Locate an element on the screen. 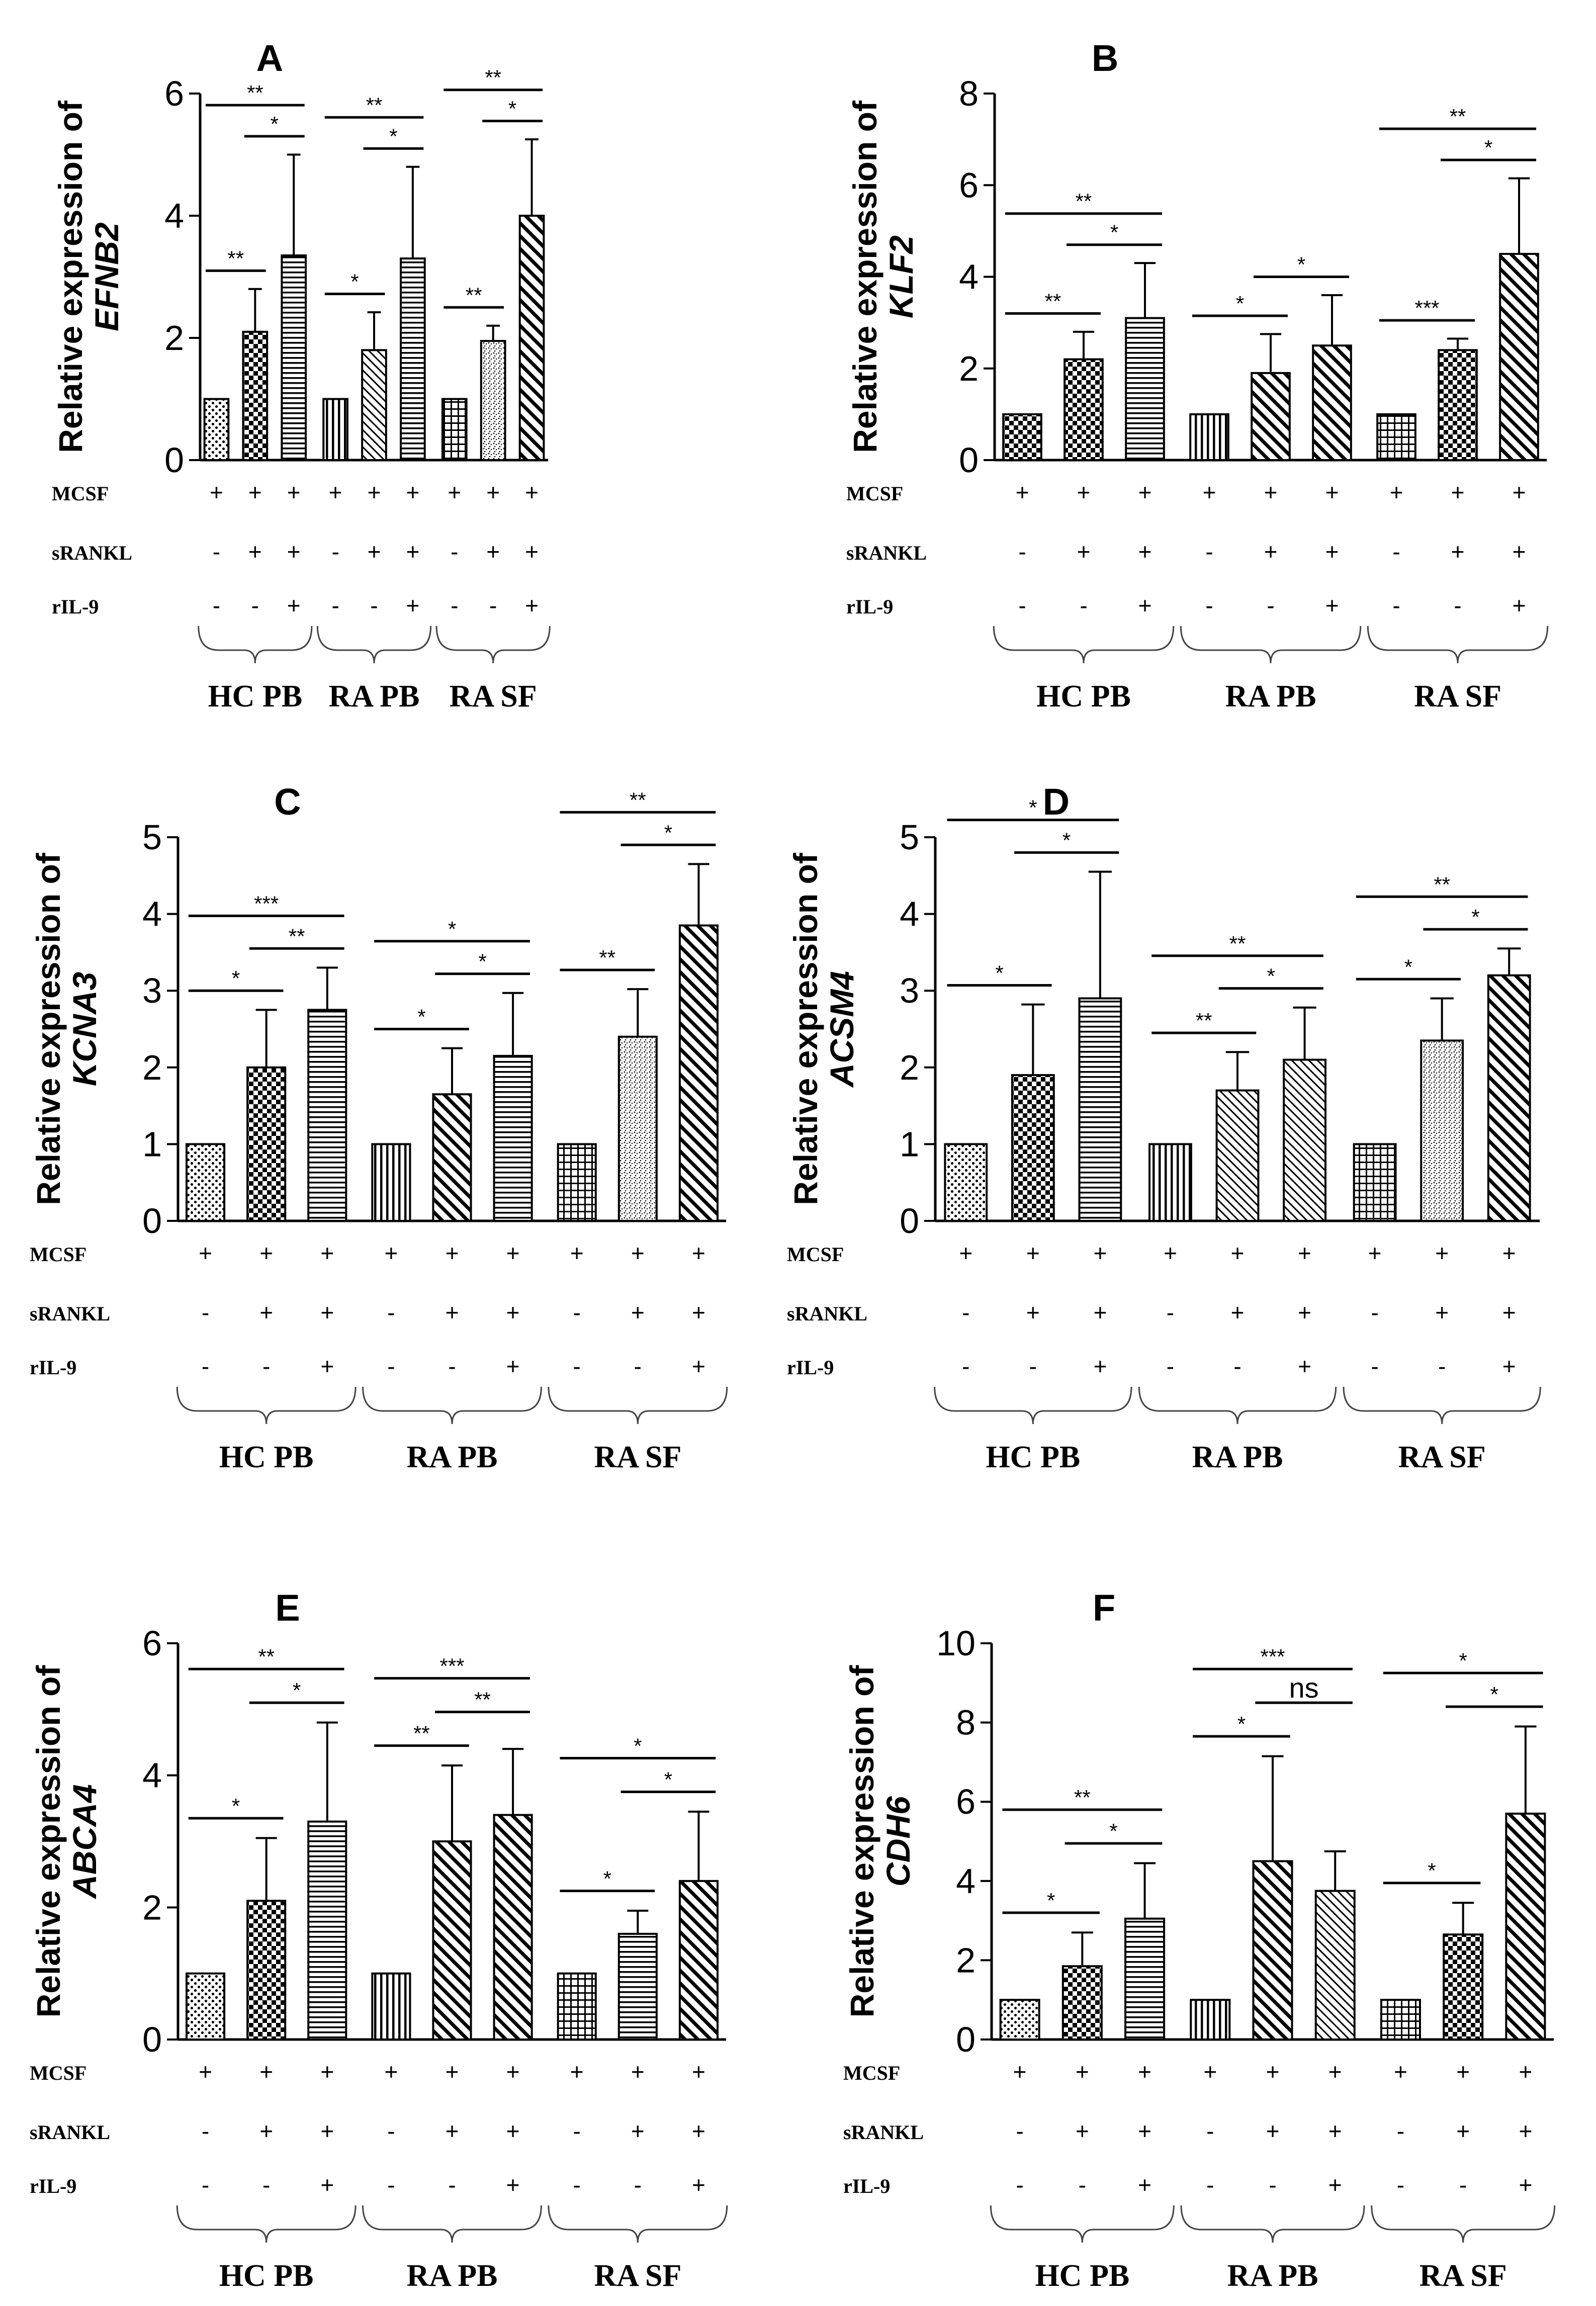 The height and width of the screenshot is (2306, 1596). y-axis-label: Relative expression ofEFNB2 is located at coordinates (88, 276).